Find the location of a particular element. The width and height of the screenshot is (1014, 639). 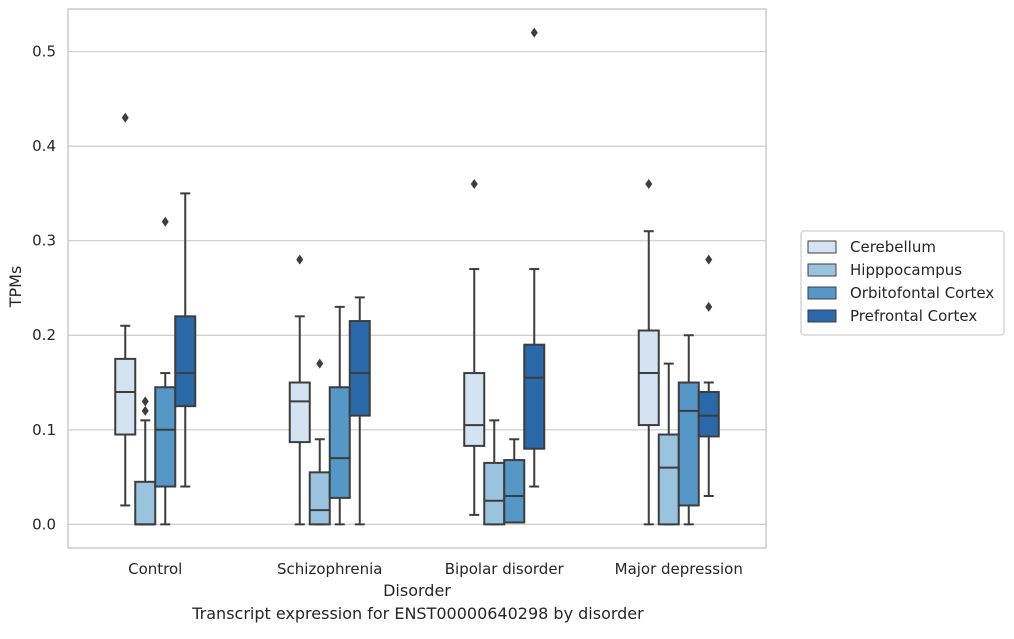

y-tick-label: 0.0 is located at coordinates (44, 524).